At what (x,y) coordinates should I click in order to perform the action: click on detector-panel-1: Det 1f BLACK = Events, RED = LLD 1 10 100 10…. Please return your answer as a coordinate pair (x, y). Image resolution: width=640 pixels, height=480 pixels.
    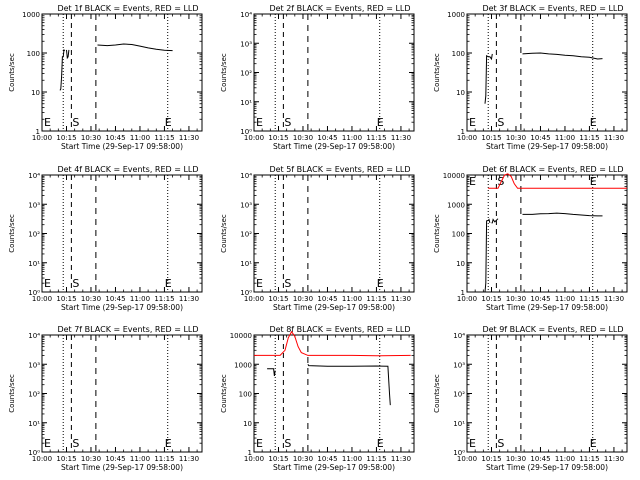
    Looking at the image, I should click on (105, 77).